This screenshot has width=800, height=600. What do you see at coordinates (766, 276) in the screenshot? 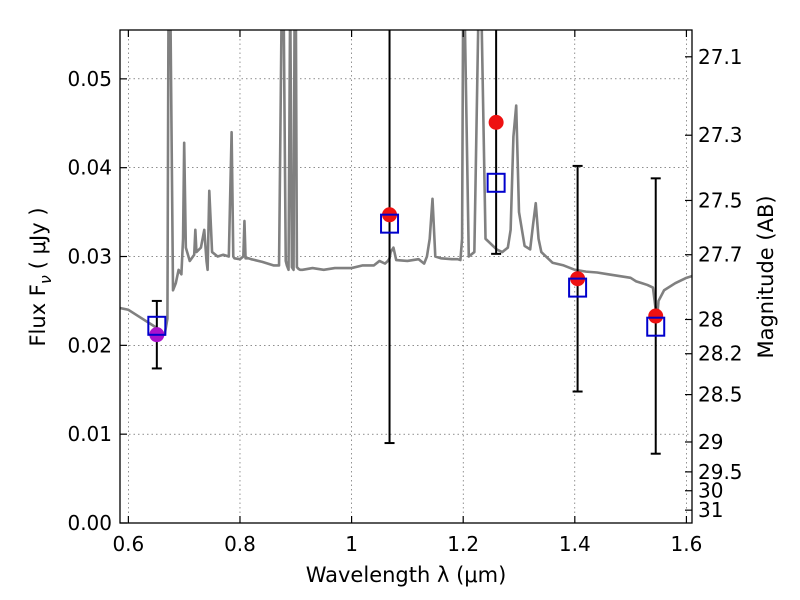
I see `magnitude-axis-title: Magnitude (AB)` at bounding box center [766, 276].